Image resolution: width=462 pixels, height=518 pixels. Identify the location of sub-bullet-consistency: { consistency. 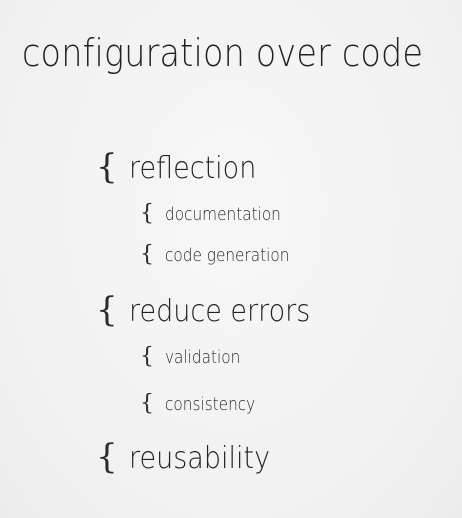
(205, 404).